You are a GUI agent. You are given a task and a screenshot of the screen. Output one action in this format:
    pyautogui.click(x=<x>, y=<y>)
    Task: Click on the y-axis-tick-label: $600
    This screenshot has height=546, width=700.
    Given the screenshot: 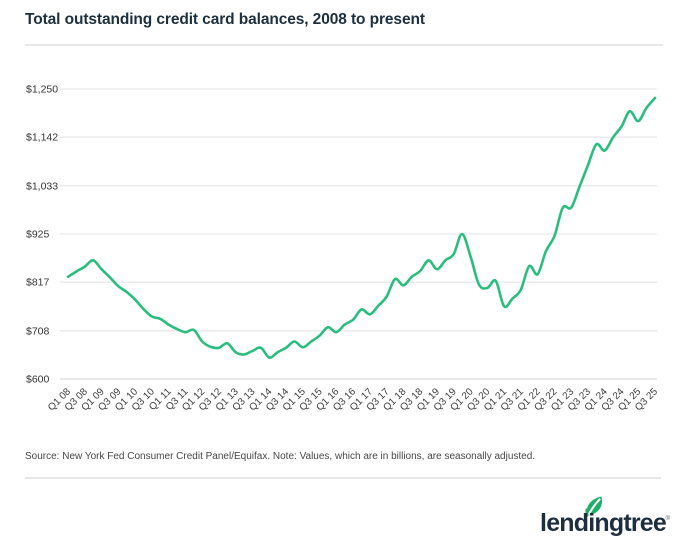 What is the action you would take?
    pyautogui.click(x=38, y=380)
    